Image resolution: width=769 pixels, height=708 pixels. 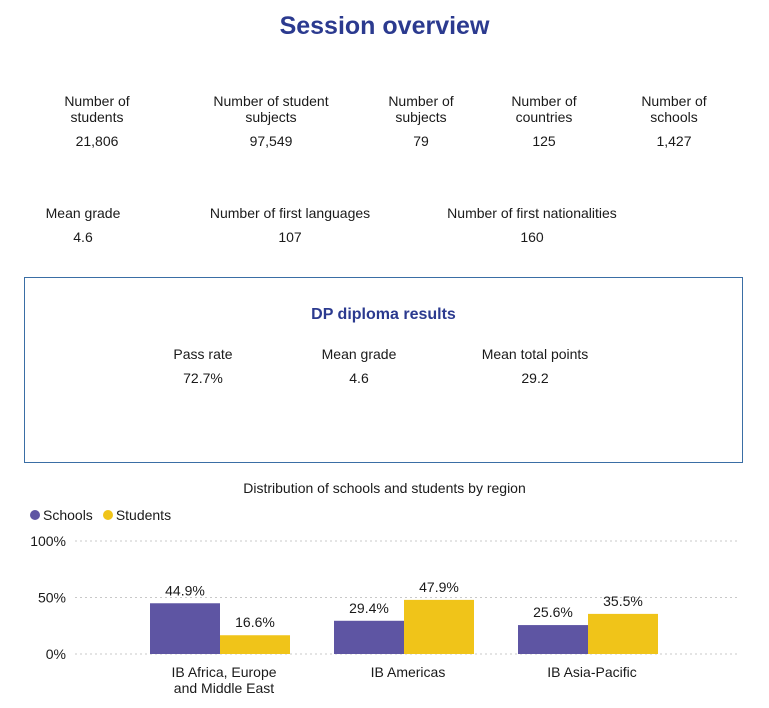 What do you see at coordinates (290, 225) in the screenshot?
I see `stat-first-languages: Number of first languages 107` at bounding box center [290, 225].